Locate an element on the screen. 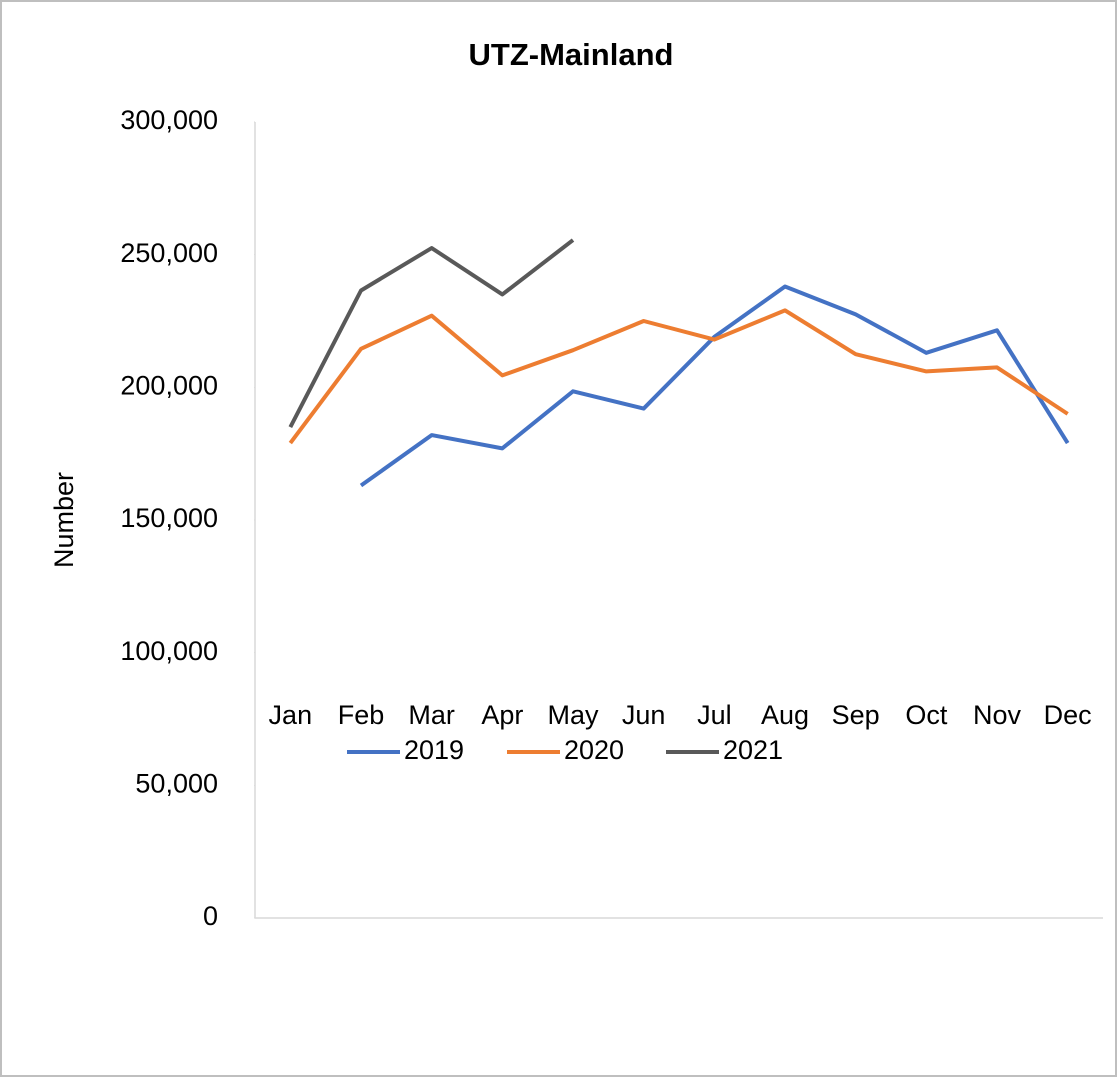 This screenshot has height=1077, width=1117. x-tick-label: Jan is located at coordinates (291, 715).